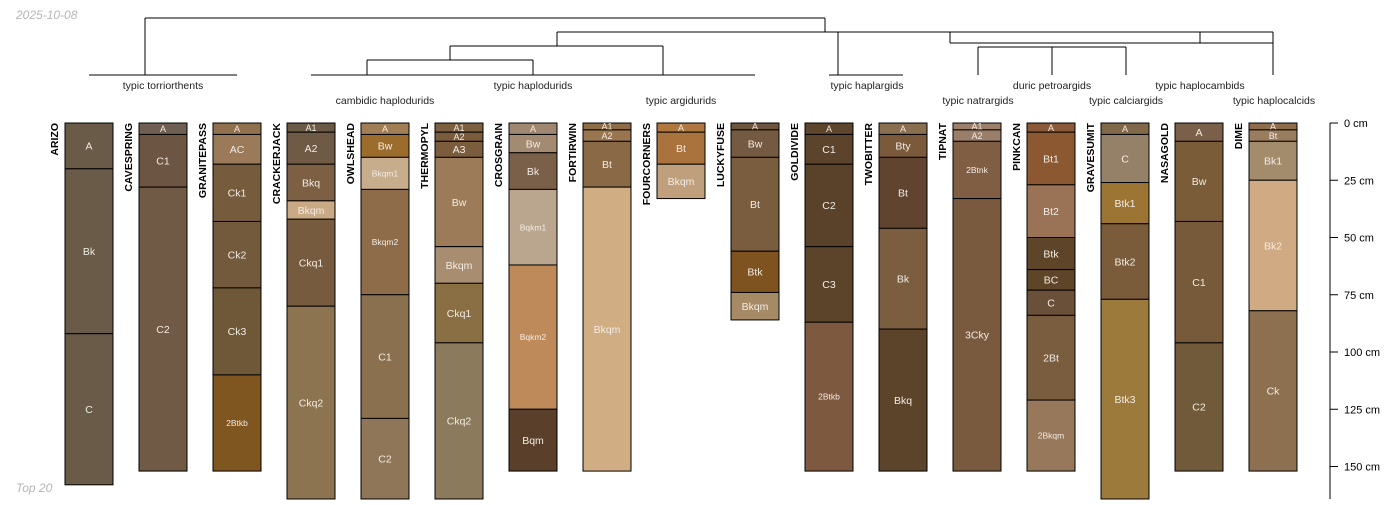 Image resolution: width=1400 pixels, height=505 pixels. What do you see at coordinates (647, 164) in the screenshot?
I see `profile-name: FOURCORNERS` at bounding box center [647, 164].